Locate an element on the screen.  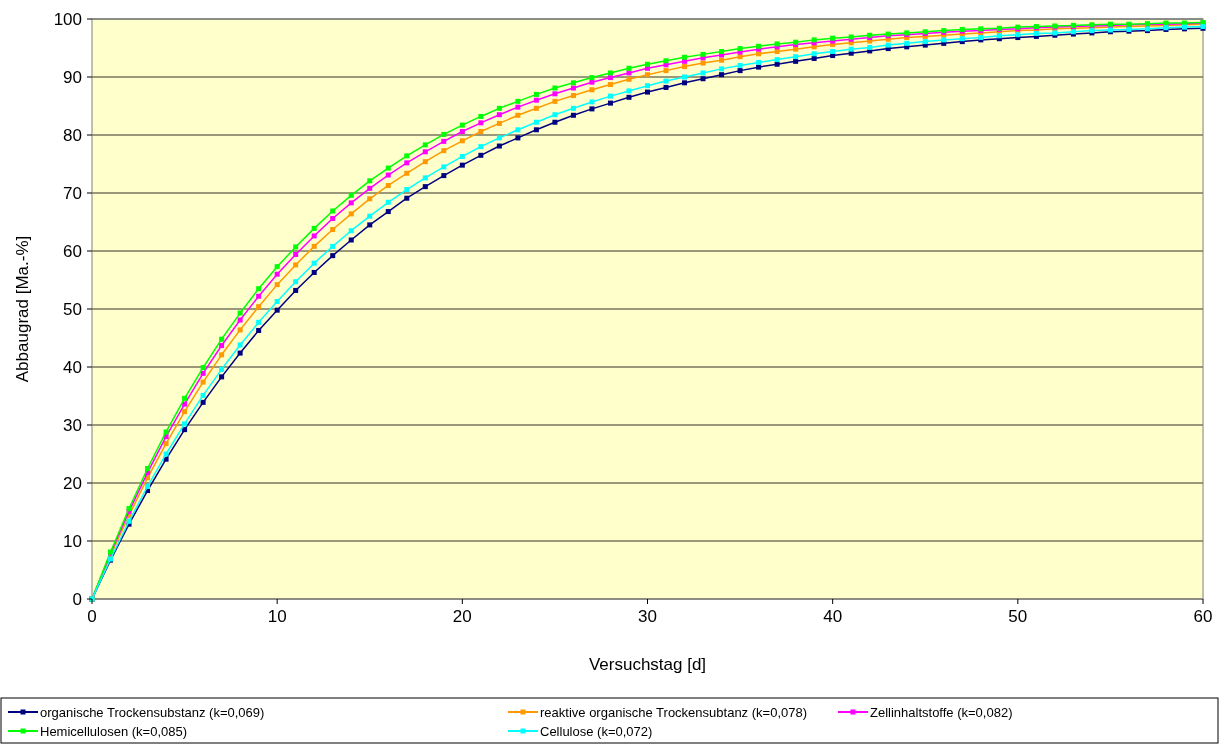
legend-label: reaktive organische Trockensubtanz (k=0,078) is located at coordinates (674, 712).